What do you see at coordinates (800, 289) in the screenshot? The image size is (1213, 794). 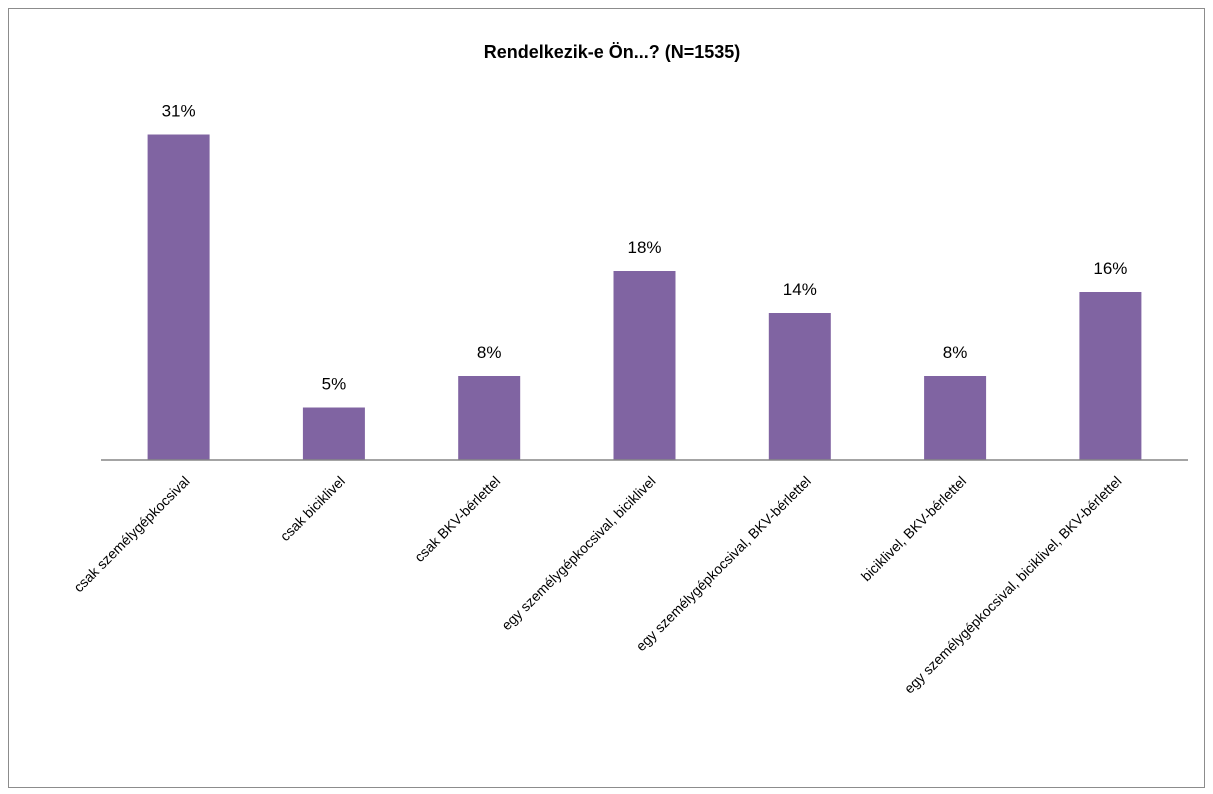 I see `data-label-5: 14%` at bounding box center [800, 289].